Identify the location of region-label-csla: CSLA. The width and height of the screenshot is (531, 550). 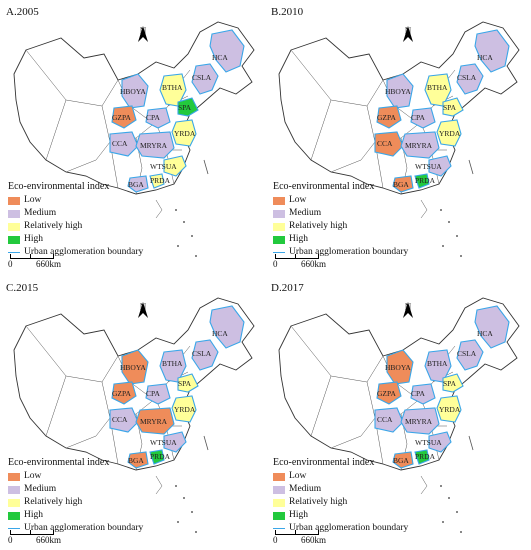
(202, 353).